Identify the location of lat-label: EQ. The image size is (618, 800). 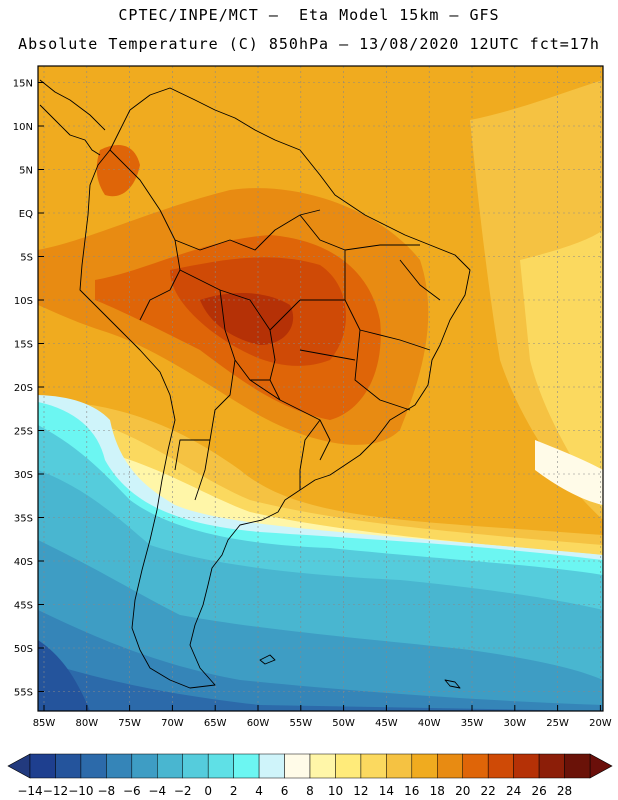
(26, 214).